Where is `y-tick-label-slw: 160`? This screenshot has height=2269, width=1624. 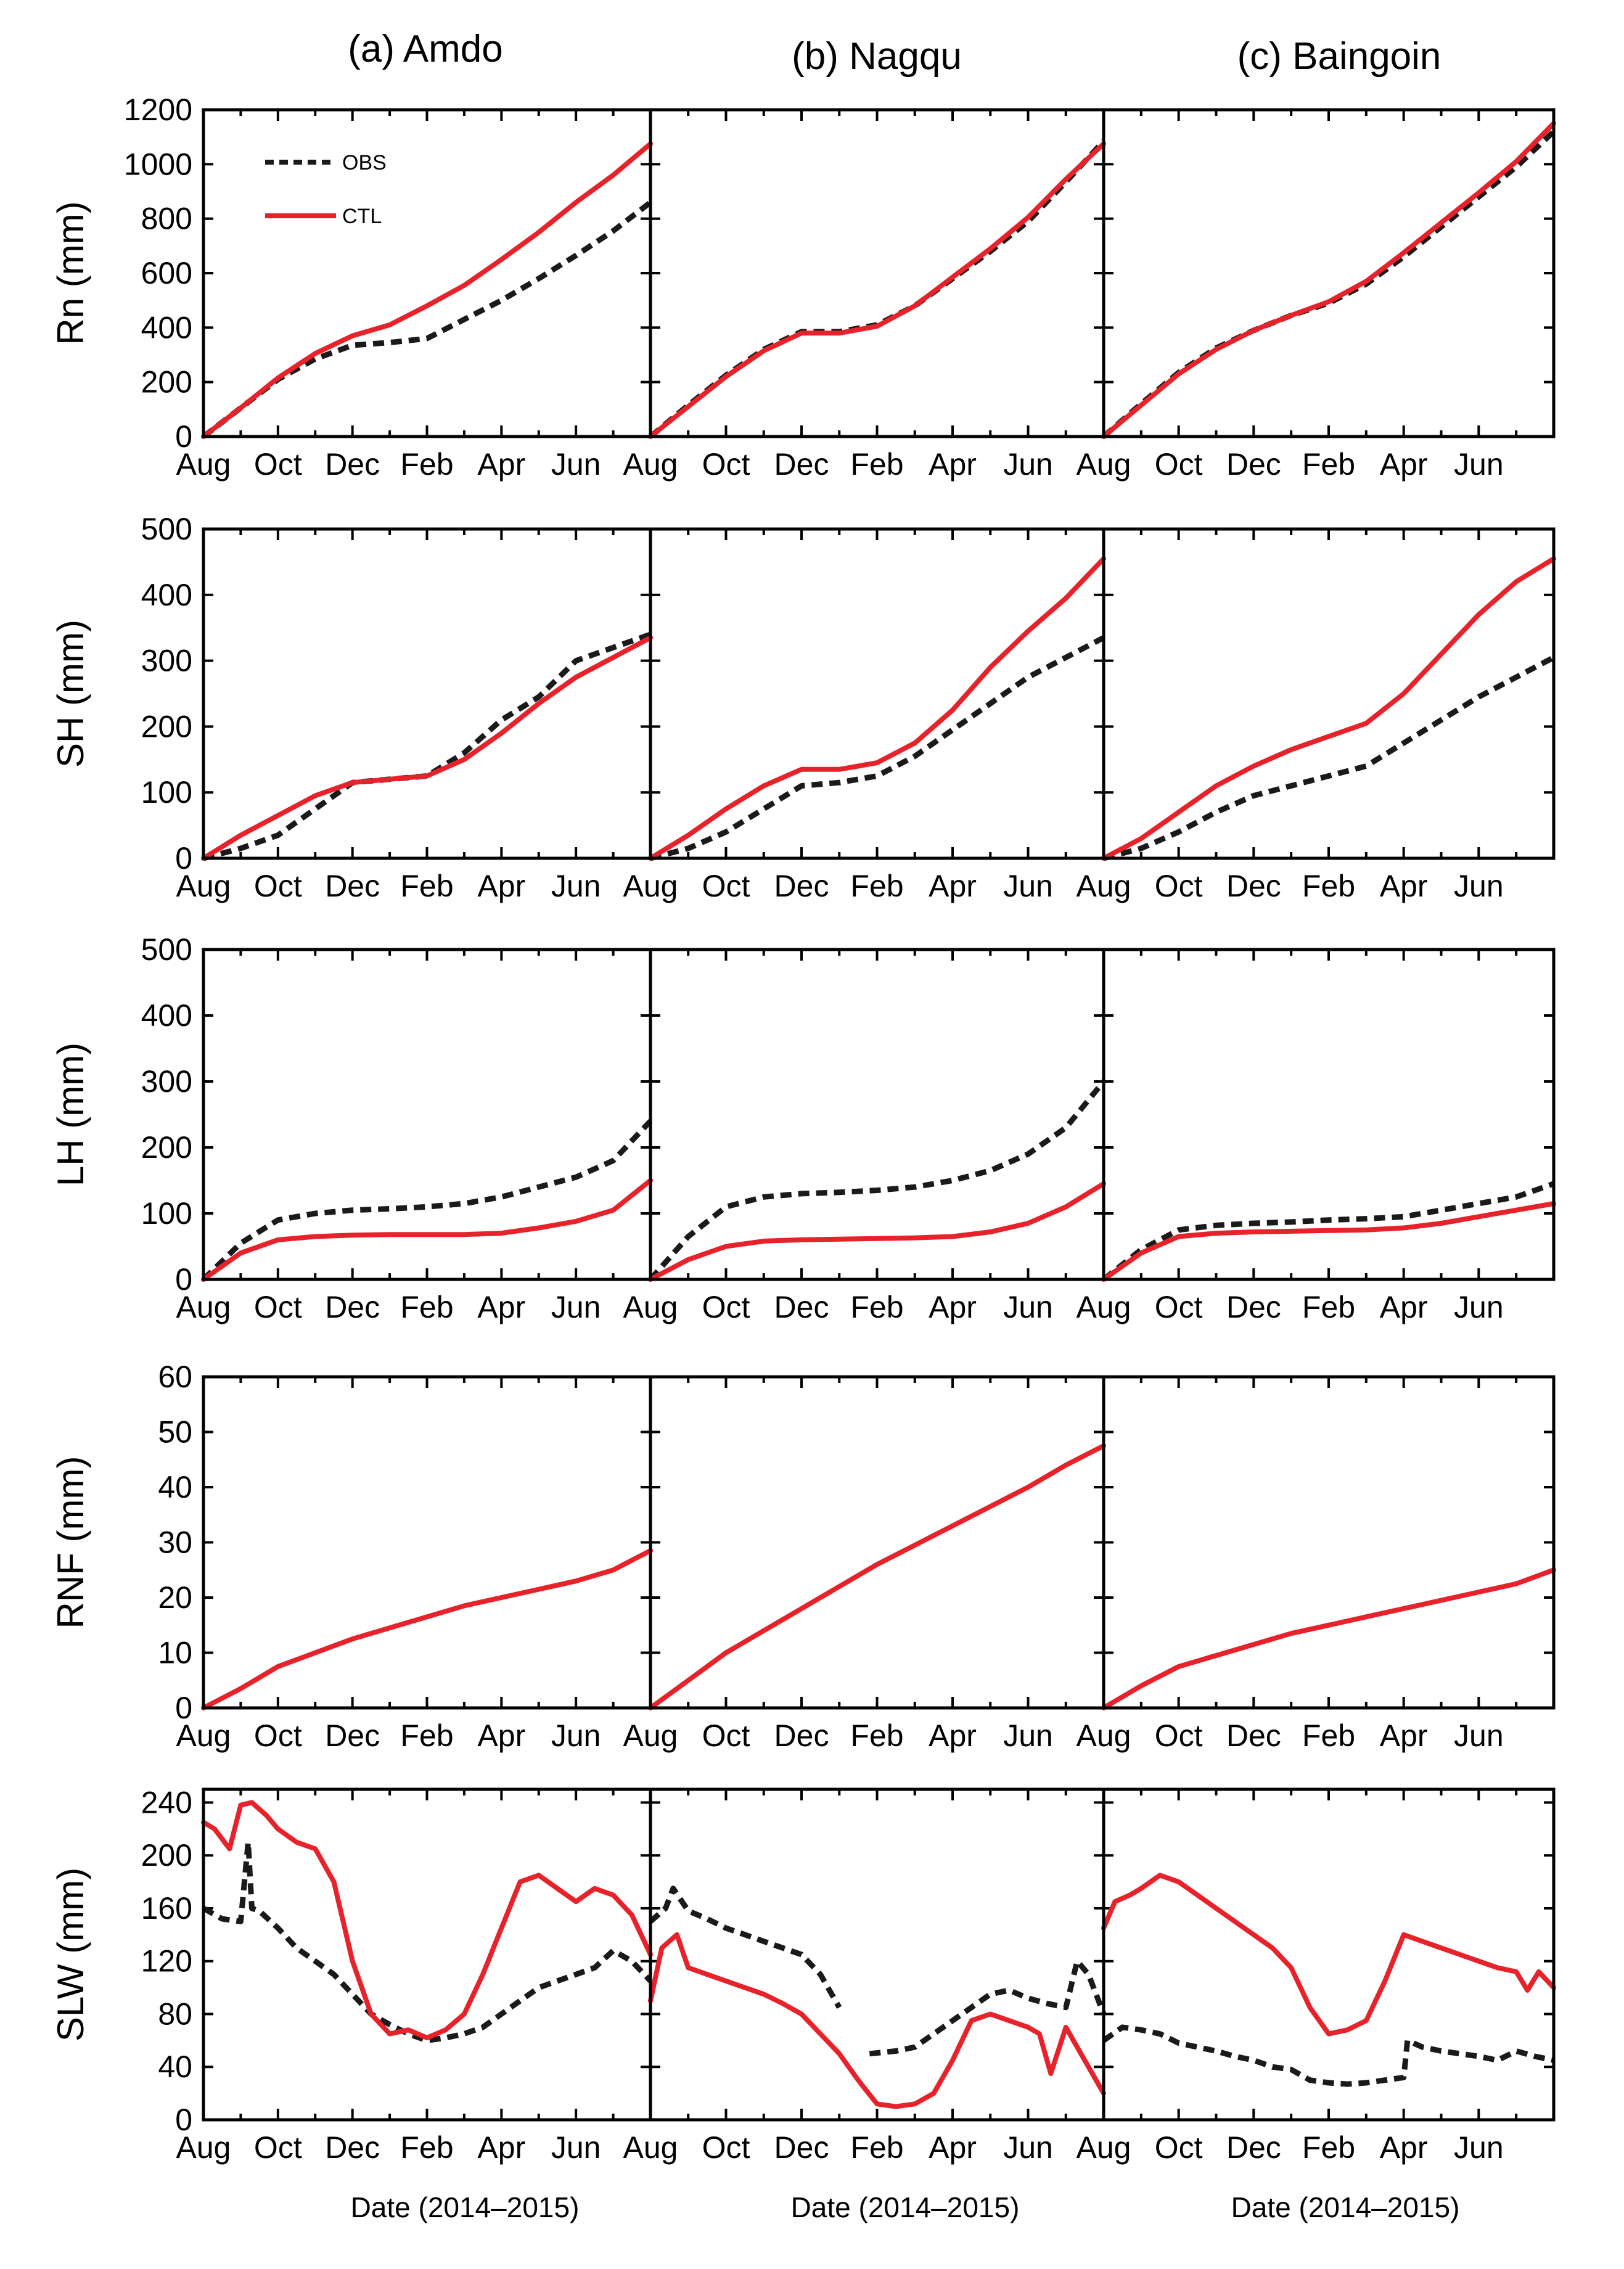
y-tick-label-slw: 160 is located at coordinates (166, 1908).